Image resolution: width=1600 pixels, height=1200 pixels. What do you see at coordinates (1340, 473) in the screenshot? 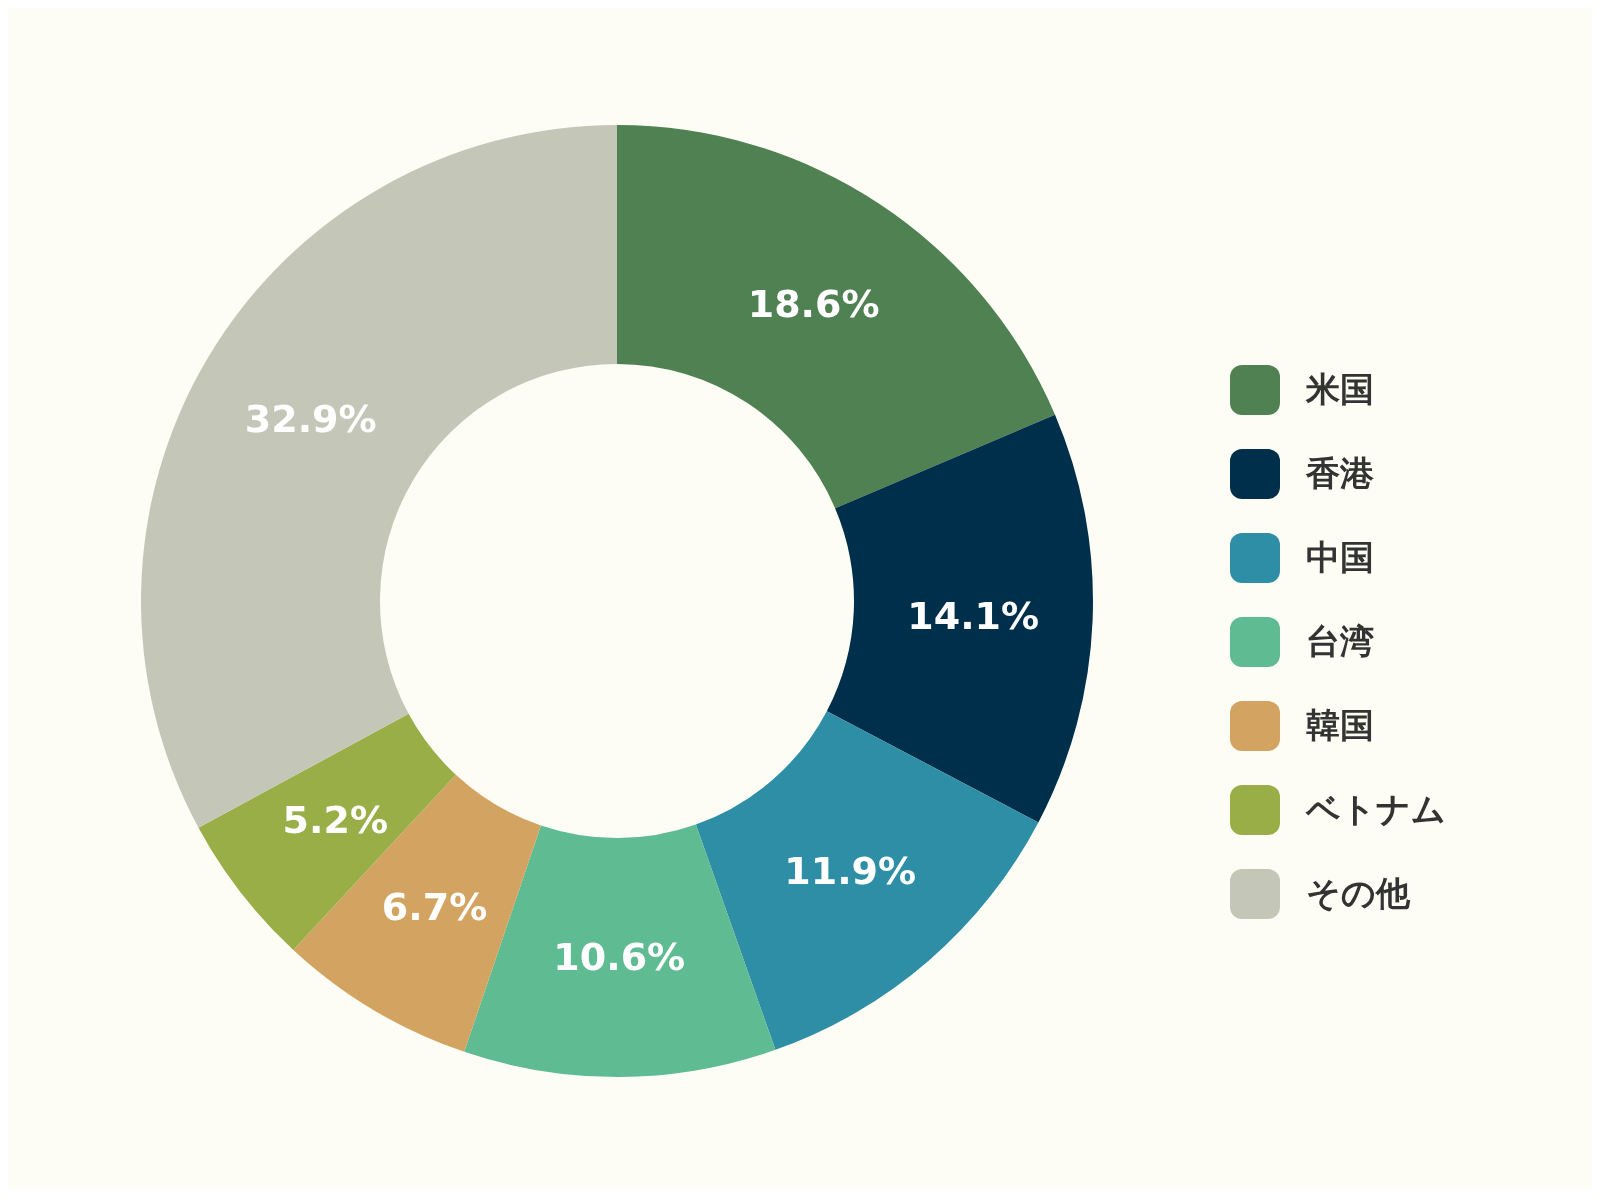
I see `legend-label: 香港` at bounding box center [1340, 473].